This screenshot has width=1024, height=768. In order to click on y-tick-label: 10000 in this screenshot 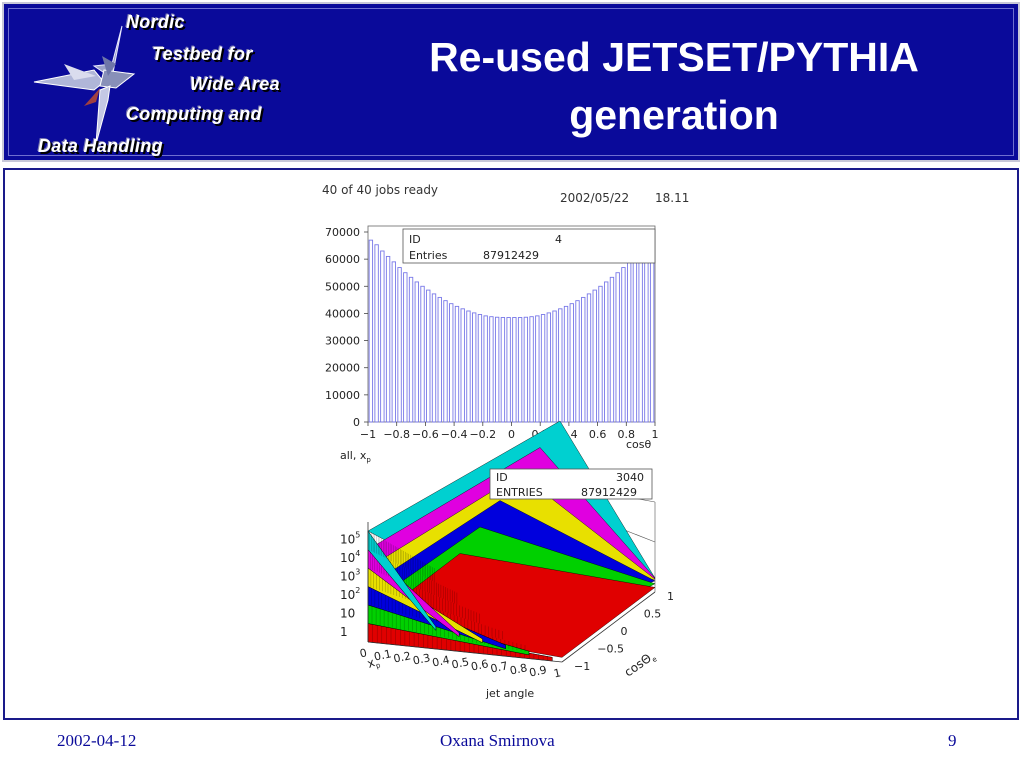, I will do `click(342, 395)`.